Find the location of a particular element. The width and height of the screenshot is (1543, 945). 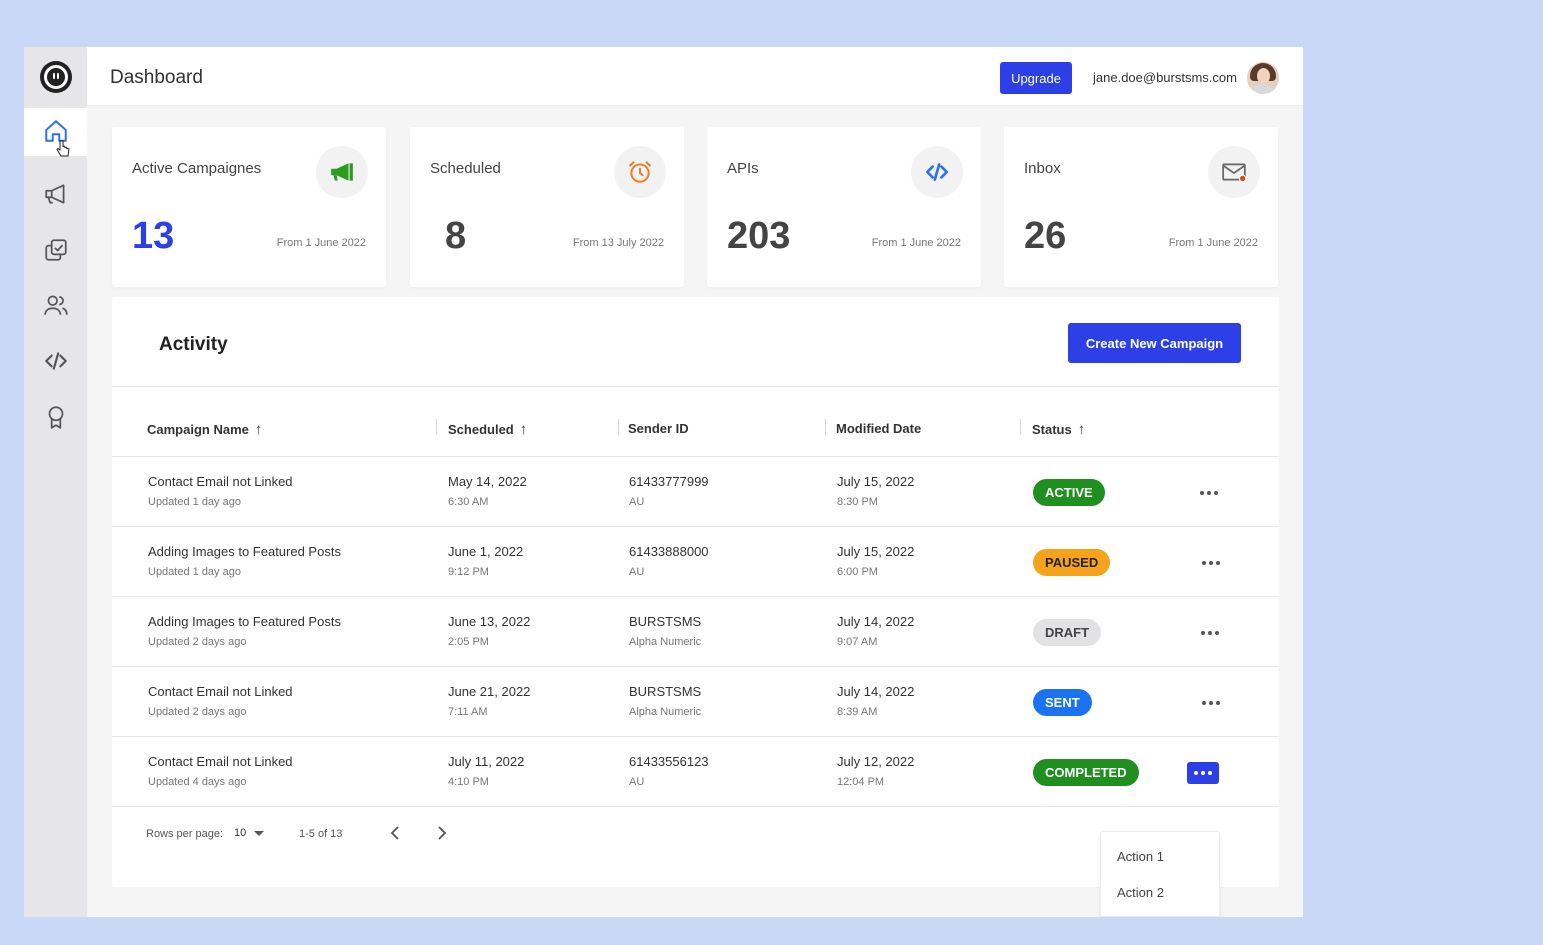

sidebar-item-templates is located at coordinates (56, 250).